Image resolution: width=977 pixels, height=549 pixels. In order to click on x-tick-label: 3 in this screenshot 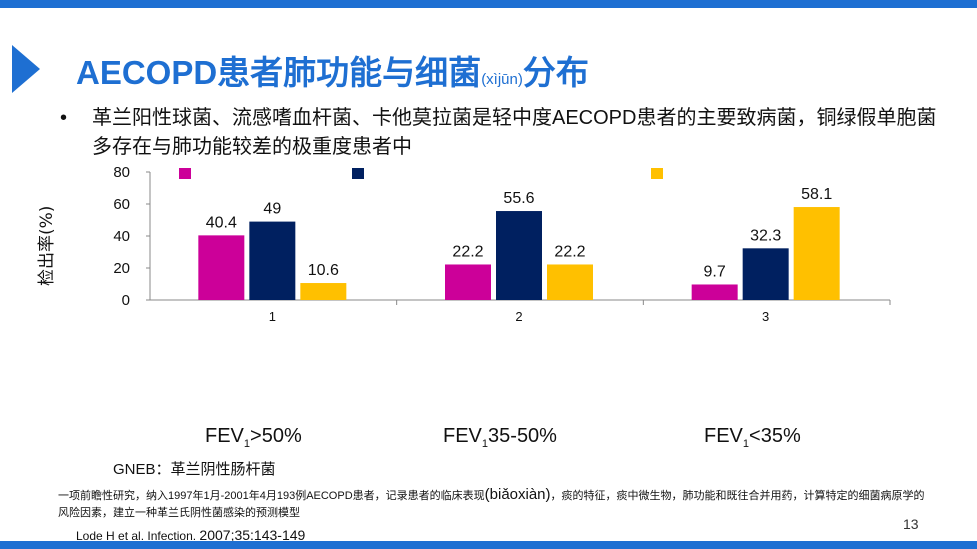, I will do `click(765, 316)`.